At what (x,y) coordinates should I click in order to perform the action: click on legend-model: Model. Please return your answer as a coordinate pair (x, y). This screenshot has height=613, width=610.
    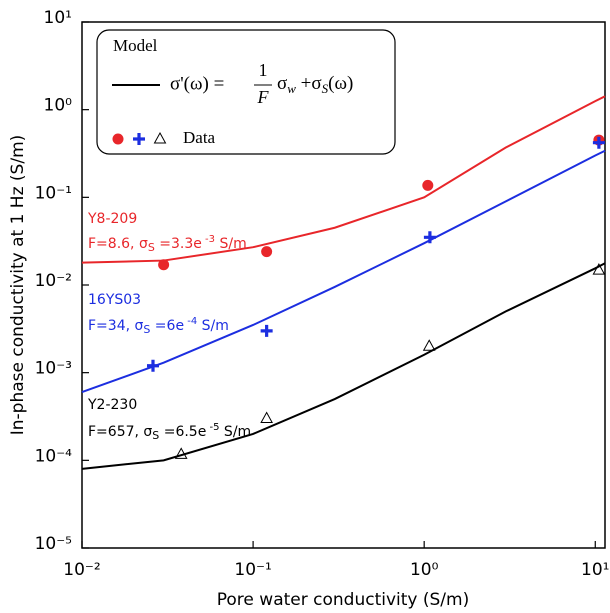
    Looking at the image, I should click on (135, 45).